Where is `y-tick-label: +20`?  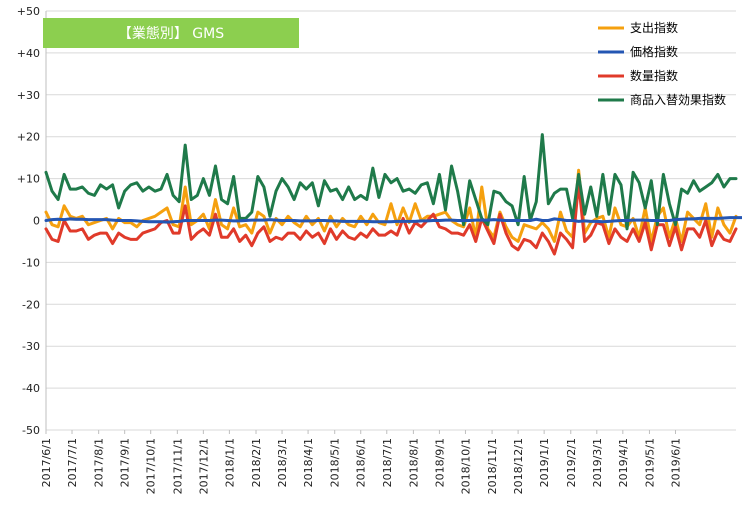 y-tick-label: +20 is located at coordinates (28, 137).